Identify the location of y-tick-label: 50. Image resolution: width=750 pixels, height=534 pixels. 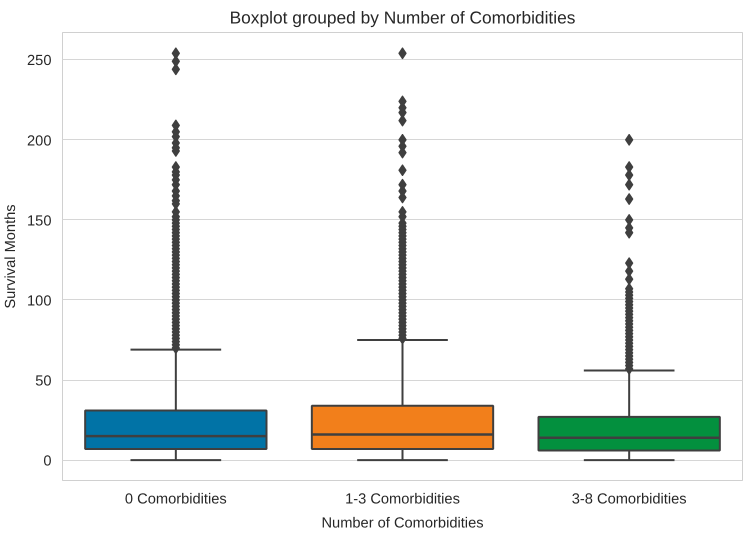
(43, 382).